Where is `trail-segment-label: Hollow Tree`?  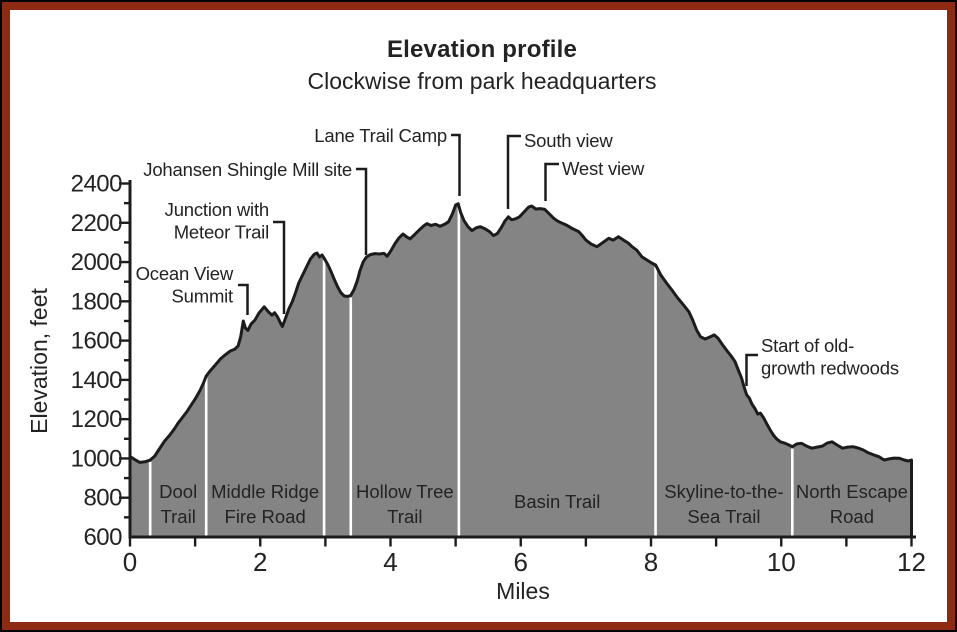 trail-segment-label: Hollow Tree is located at coordinates (405, 491).